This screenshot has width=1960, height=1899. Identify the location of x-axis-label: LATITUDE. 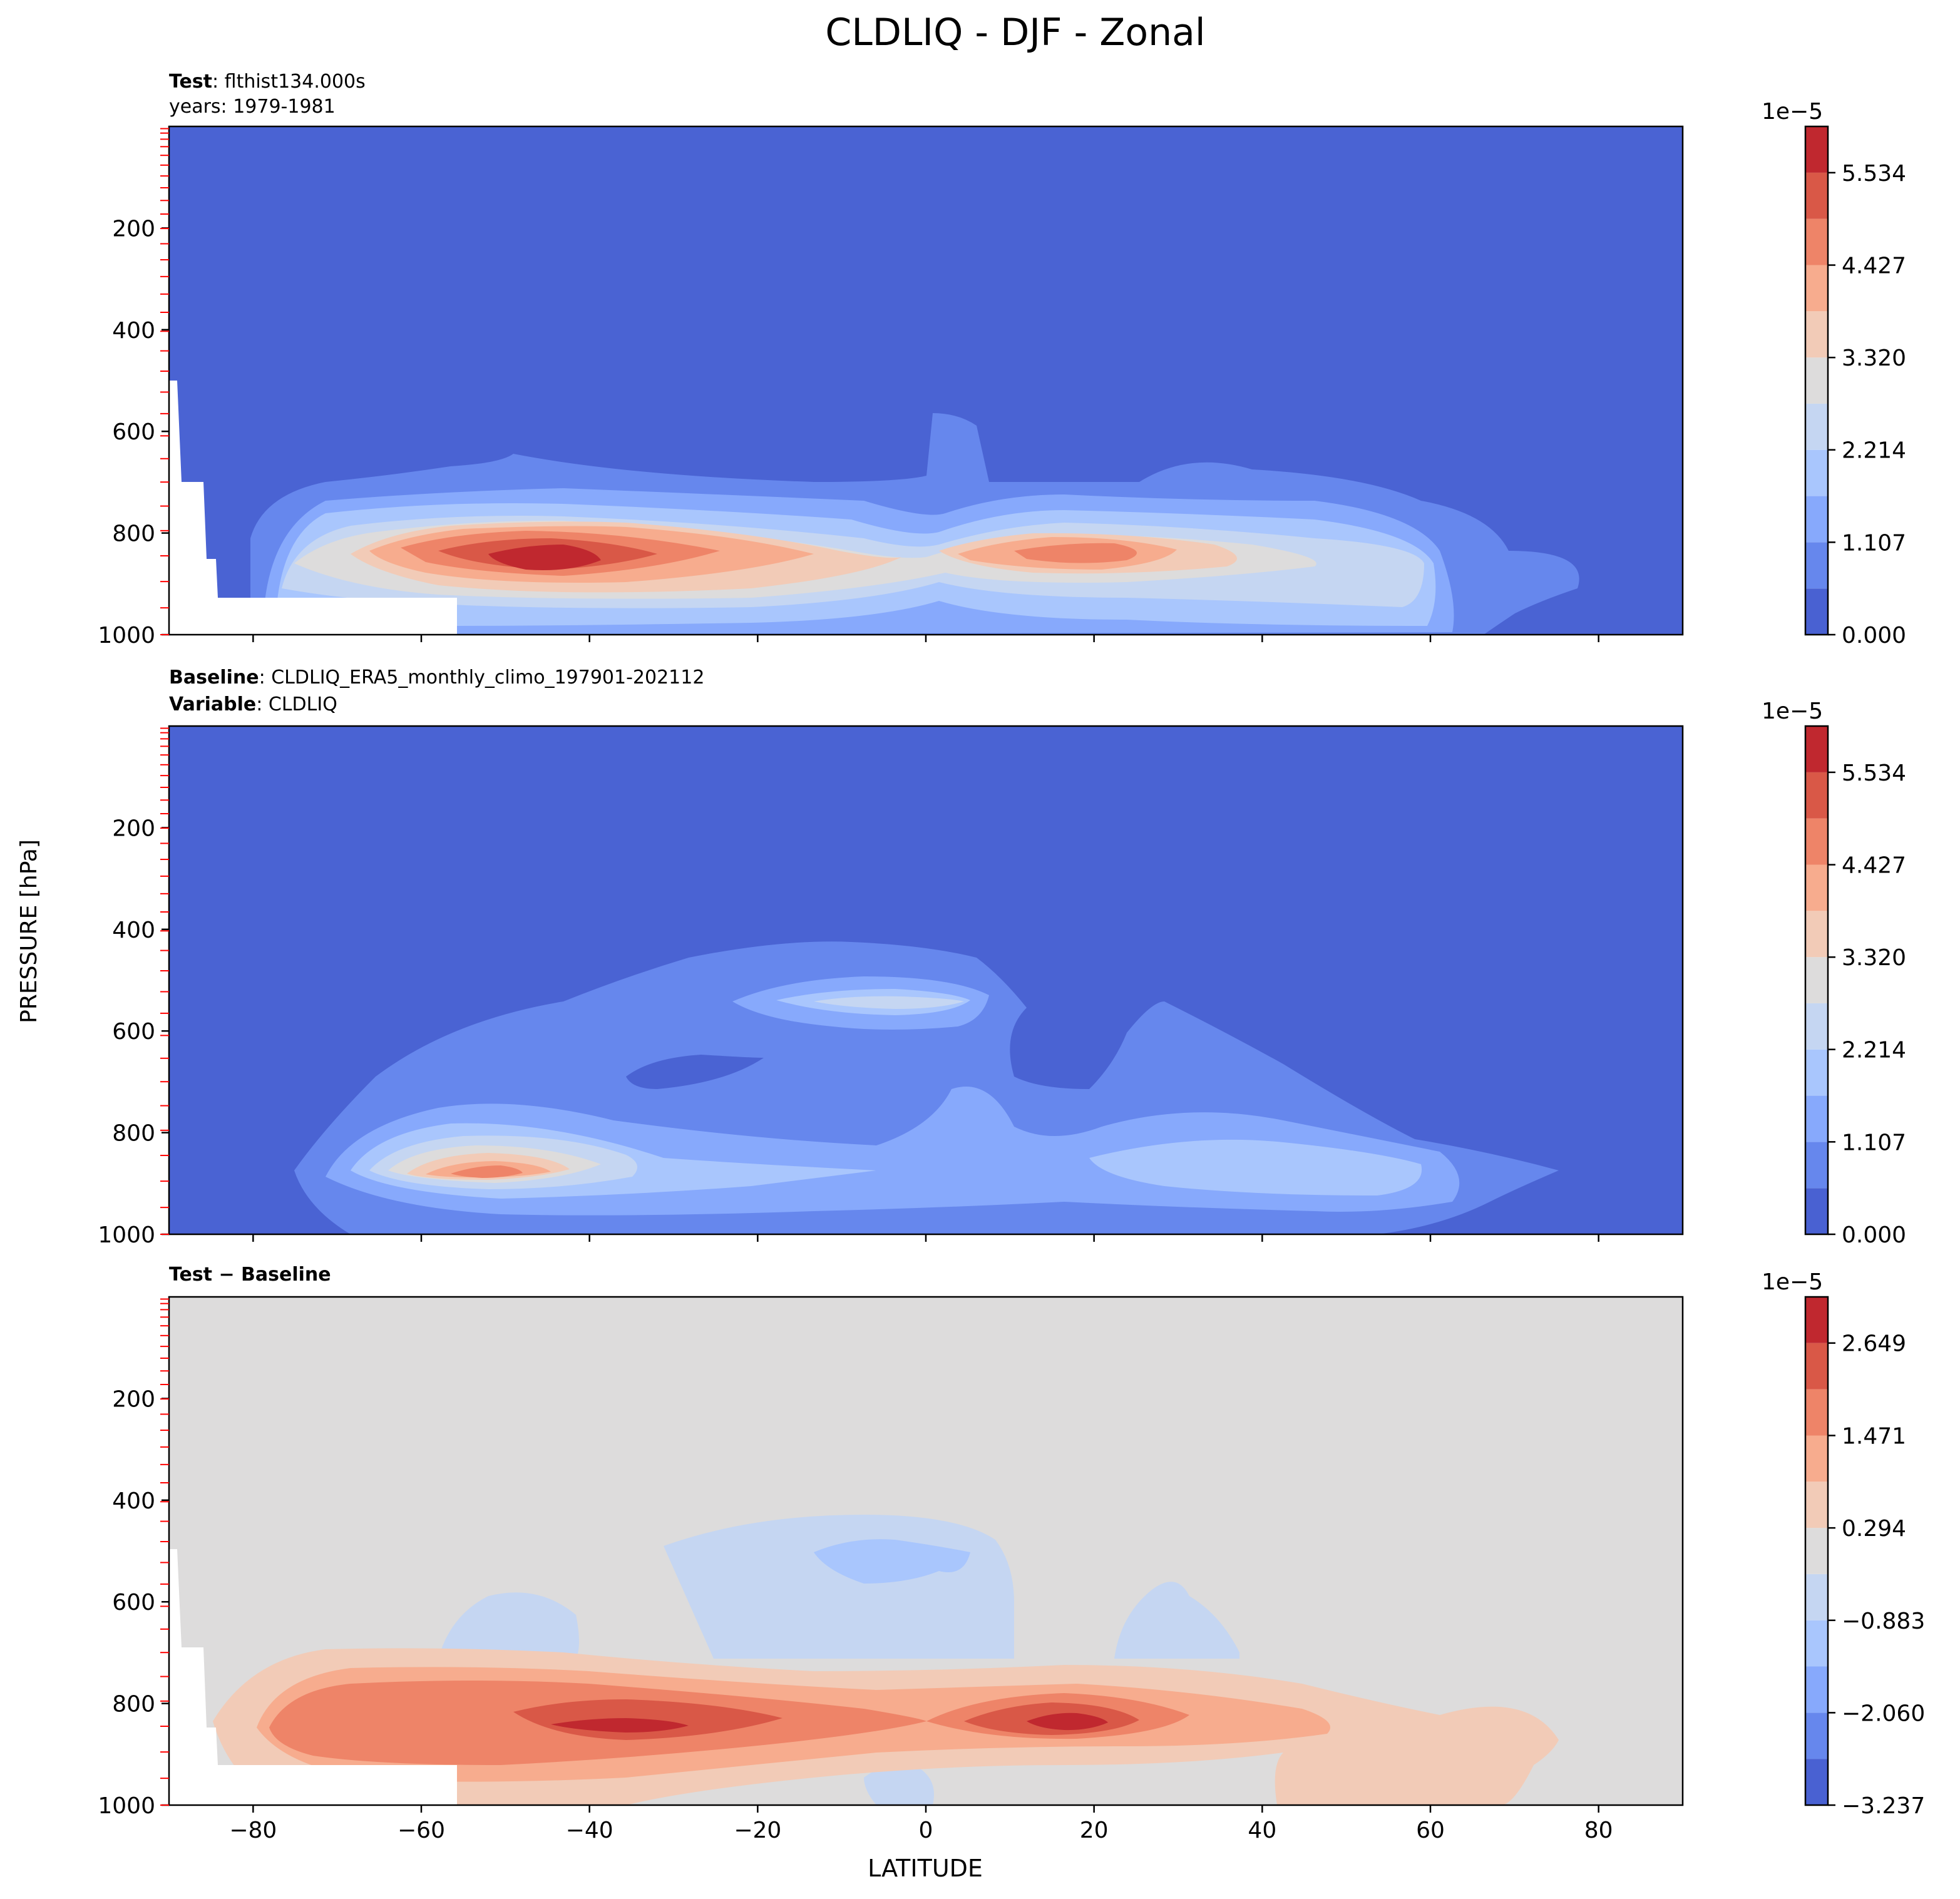
(925, 1868).